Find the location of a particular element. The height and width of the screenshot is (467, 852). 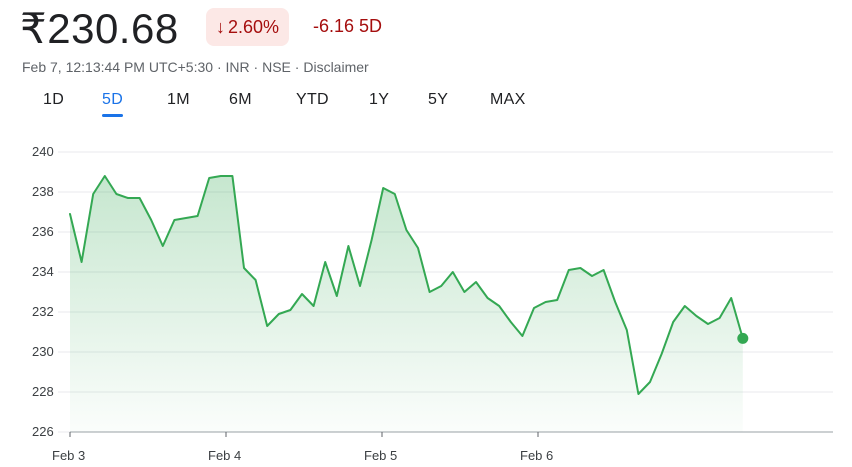

exchange: NSE is located at coordinates (276, 67).